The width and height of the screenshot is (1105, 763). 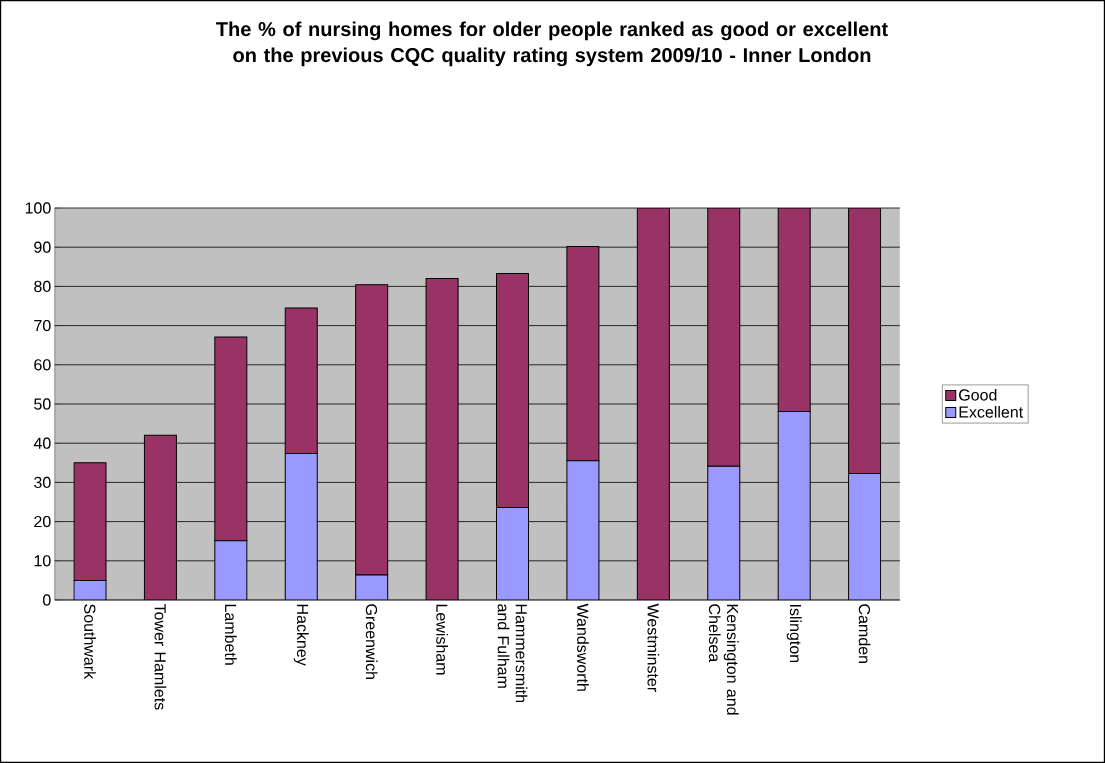 I want to click on legend-label: Good, so click(x=978, y=394).